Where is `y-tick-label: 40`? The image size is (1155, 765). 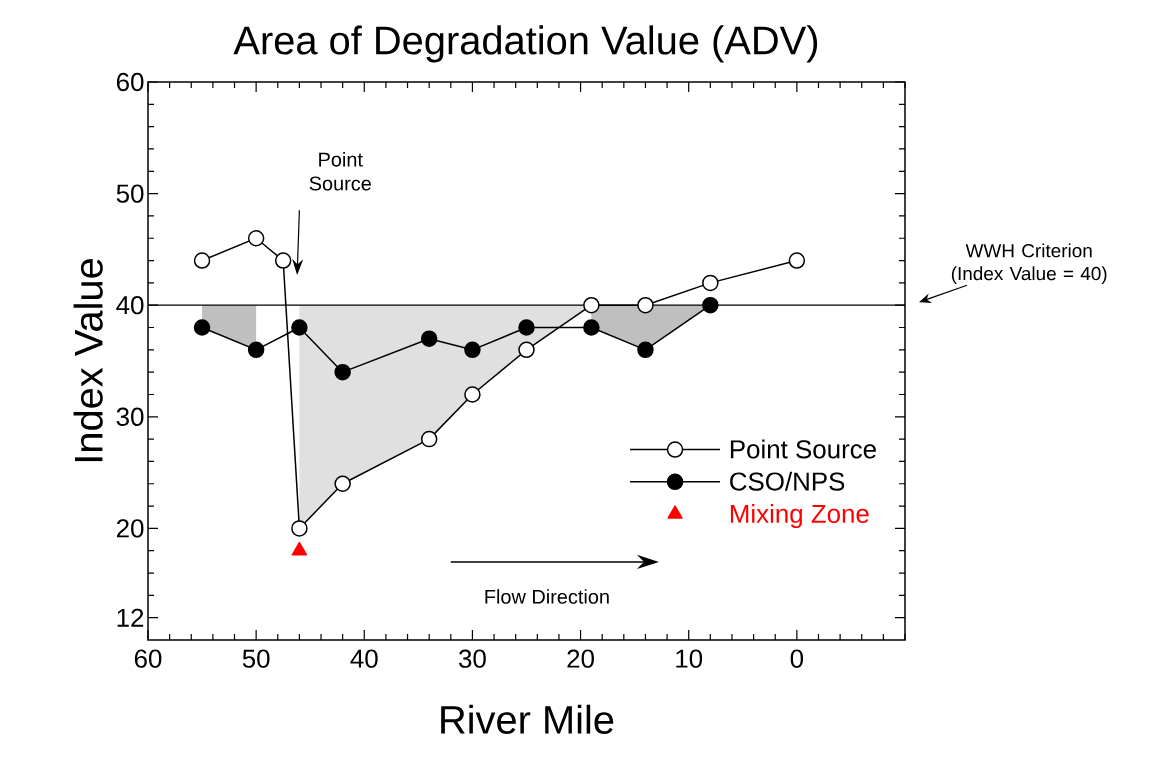
y-tick-label: 40 is located at coordinates (130, 305).